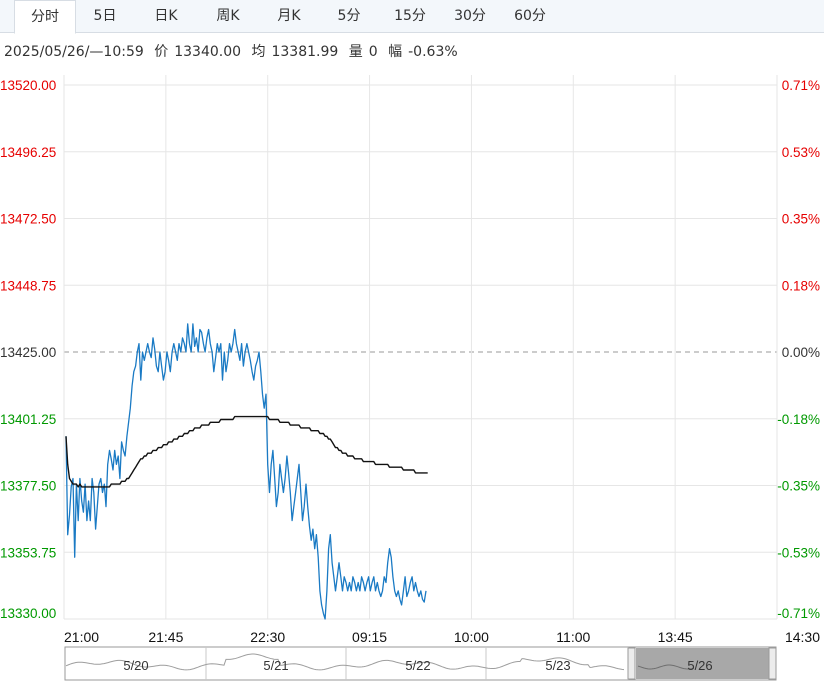 This screenshot has height=684, width=824. What do you see at coordinates (166, 16) in the screenshot?
I see `tab-2: 日K` at bounding box center [166, 16].